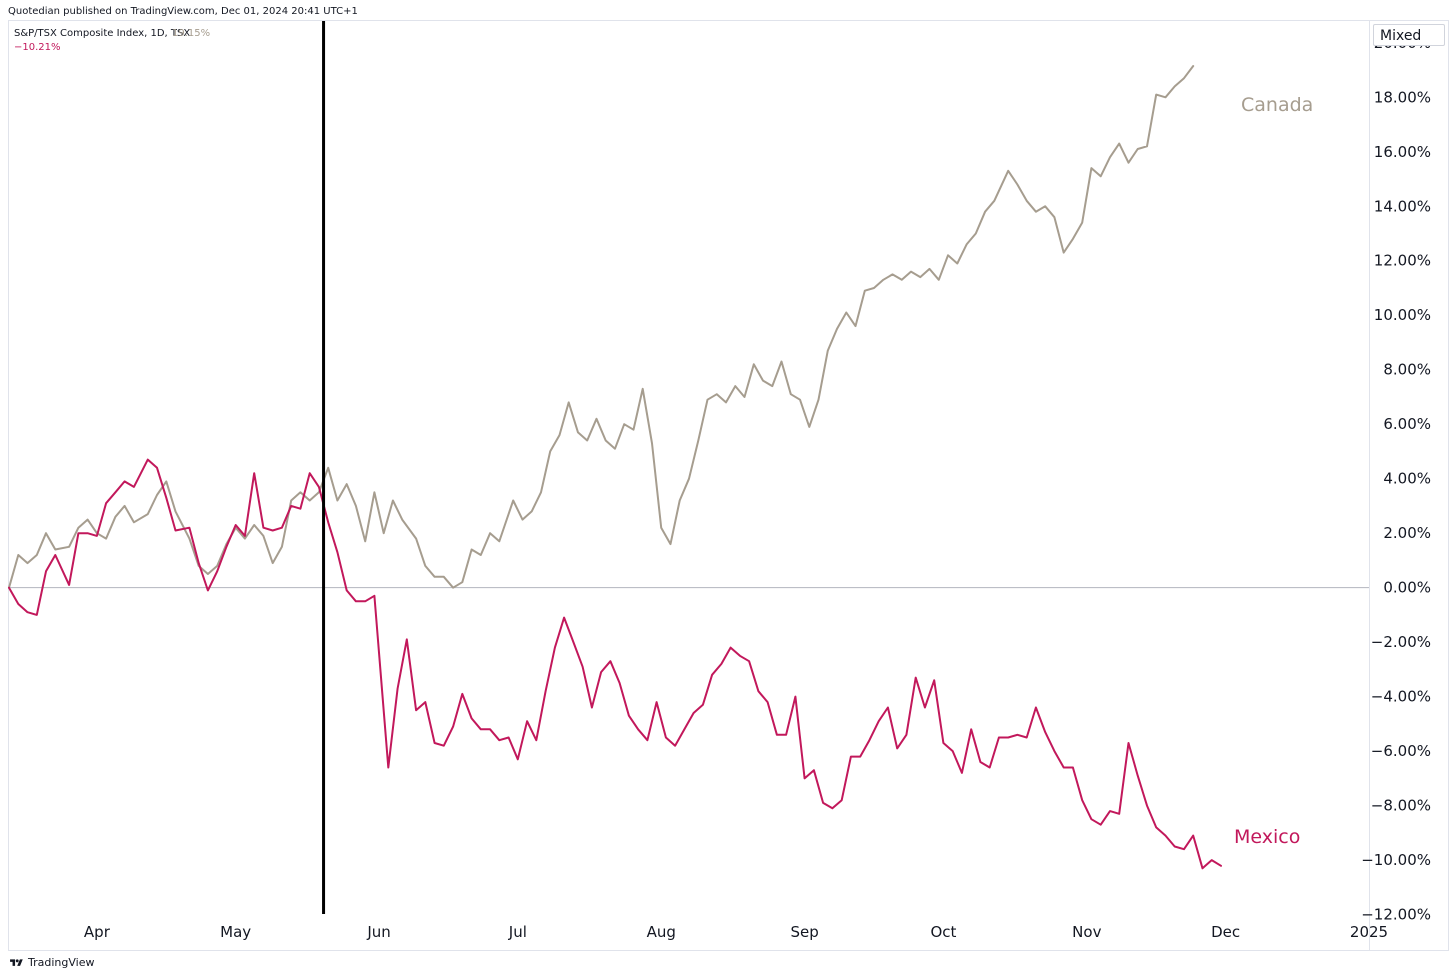 The height and width of the screenshot is (978, 1456). Describe the element at coordinates (736, 932) in the screenshot. I see `x-axis: Apr May Jun Jul Aug Sep Oct Nov Dec 2025` at that location.